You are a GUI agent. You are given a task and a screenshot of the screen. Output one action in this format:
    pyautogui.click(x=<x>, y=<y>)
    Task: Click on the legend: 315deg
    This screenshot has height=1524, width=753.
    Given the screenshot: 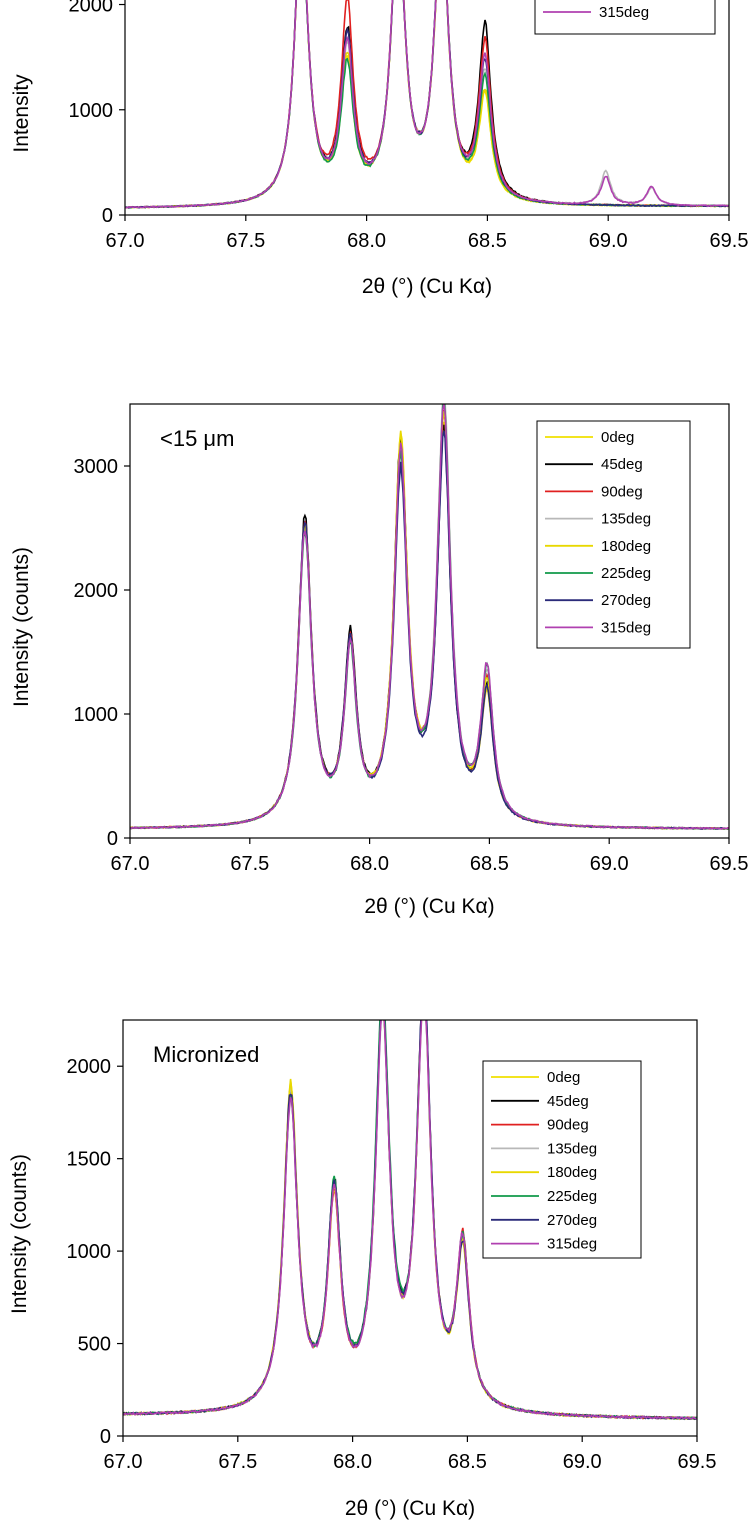 What is the action you would take?
    pyautogui.click(x=625, y=17)
    